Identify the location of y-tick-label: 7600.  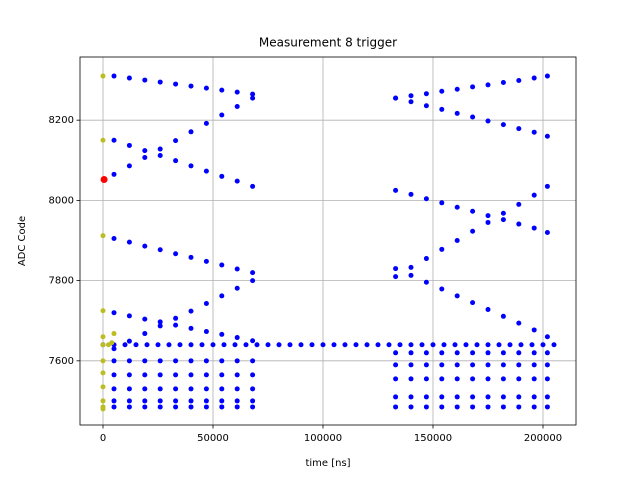
(61, 361).